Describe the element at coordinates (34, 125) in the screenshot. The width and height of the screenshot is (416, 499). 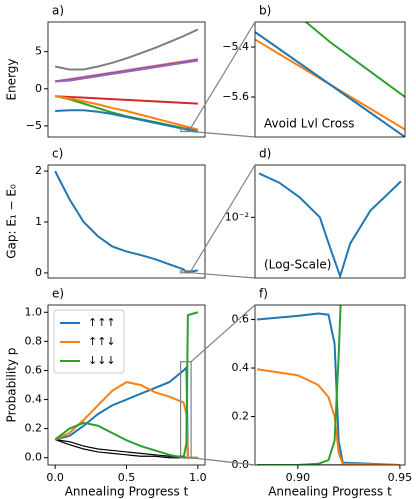
I see `y-tick-label: −5` at that location.